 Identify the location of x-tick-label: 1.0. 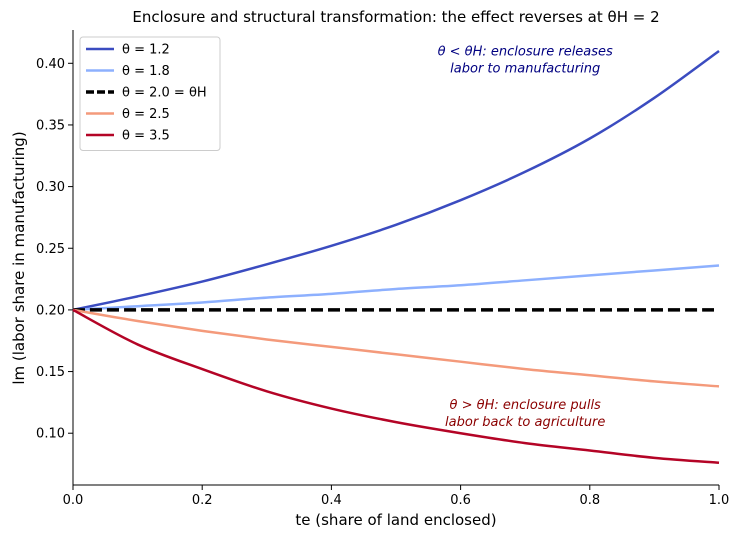
(719, 500).